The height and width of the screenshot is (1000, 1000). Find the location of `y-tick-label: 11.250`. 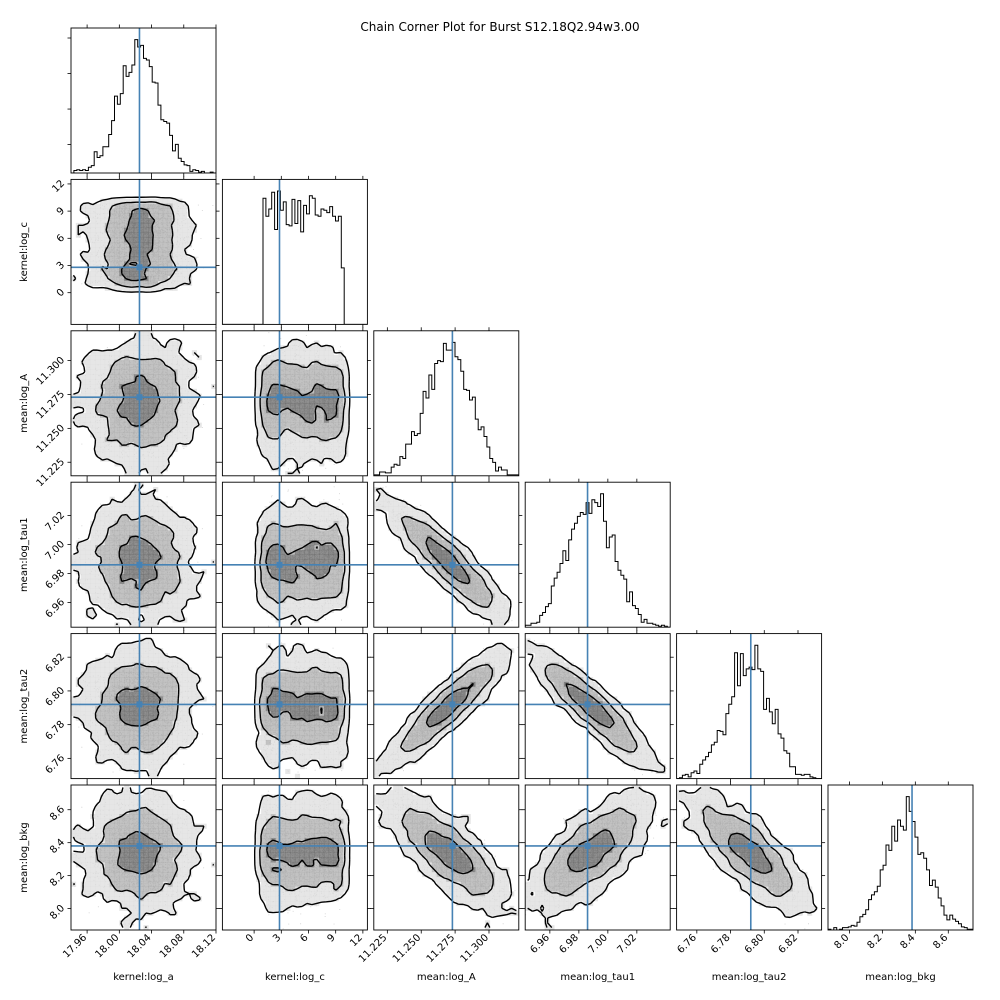

y-tick-label: 11.250 is located at coordinates (51, 439).